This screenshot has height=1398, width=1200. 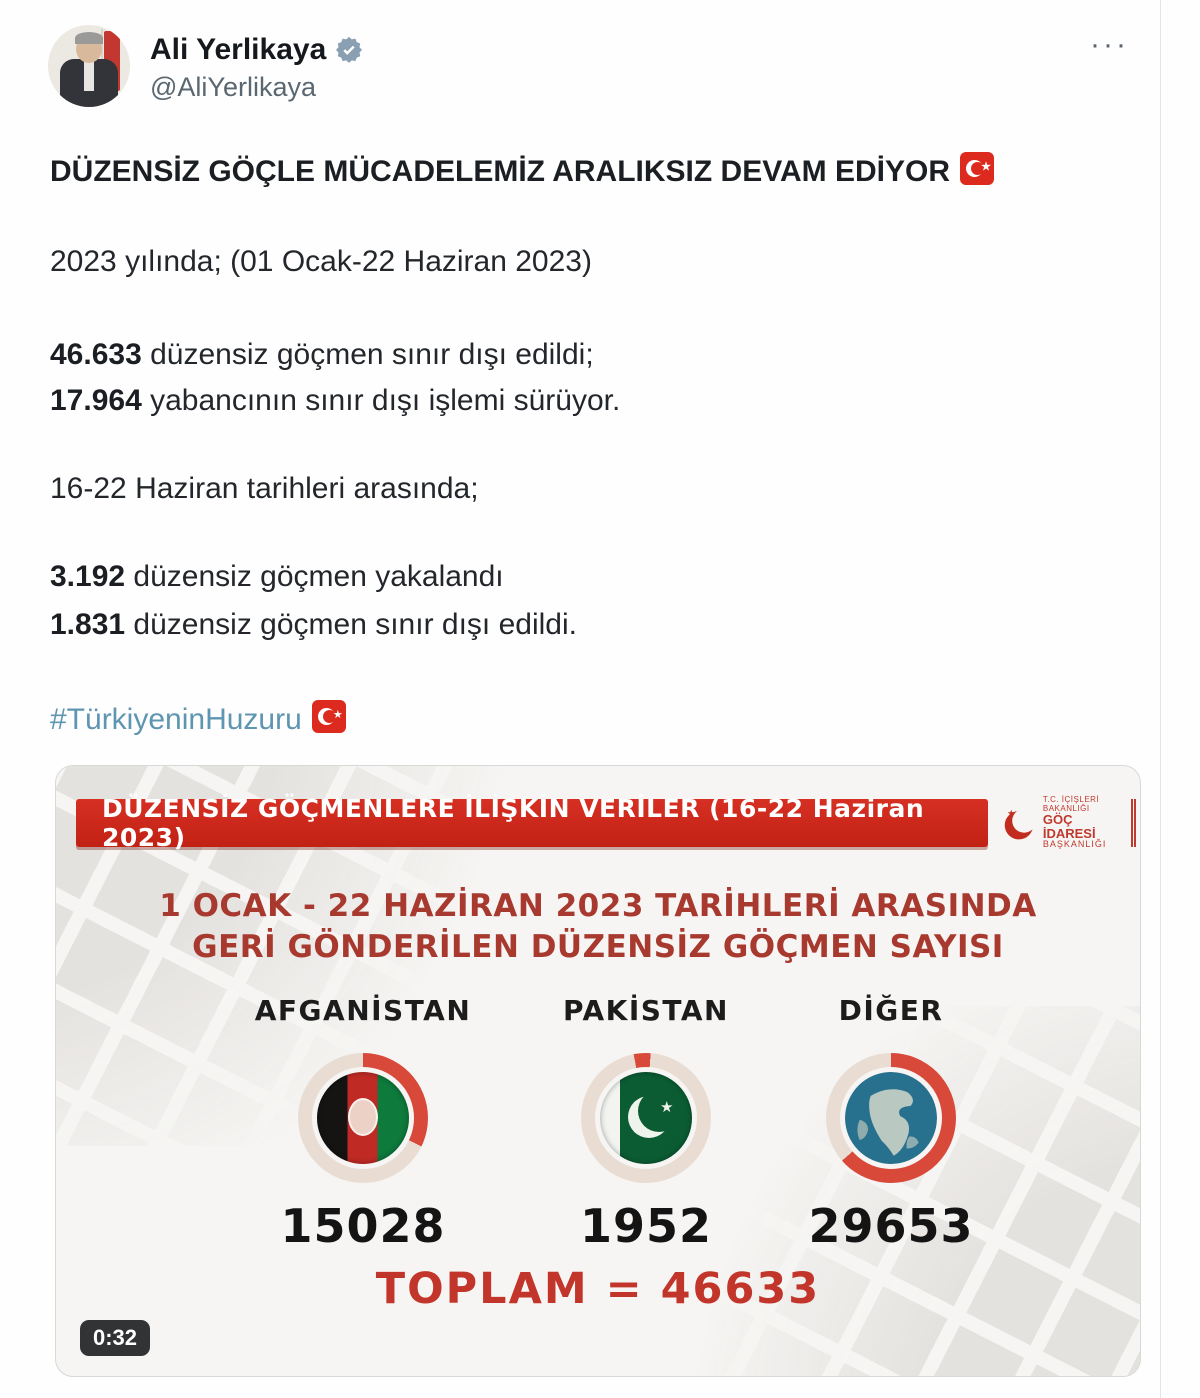 What do you see at coordinates (321, 261) in the screenshot?
I see `tweet-period-line: 2023 yılında; (01 Ocak-22 Haziran 2023)` at bounding box center [321, 261].